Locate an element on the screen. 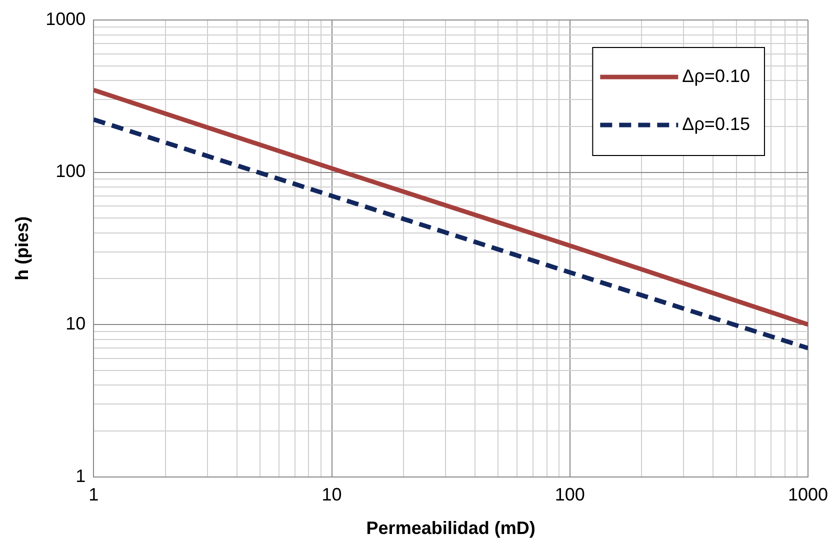 The height and width of the screenshot is (552, 836). y-tick-label: 1000 is located at coordinates (66, 18).